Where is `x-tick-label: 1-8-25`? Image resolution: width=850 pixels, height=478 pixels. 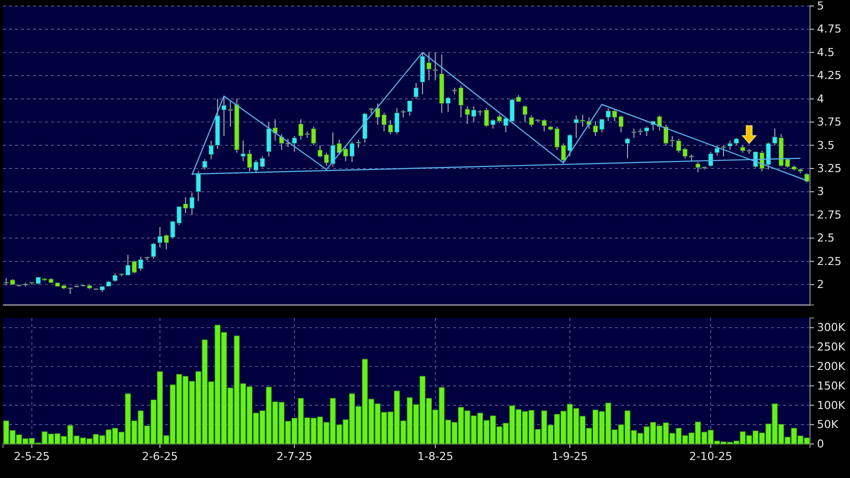 x-tick-label: 1-8-25 is located at coordinates (435, 456).